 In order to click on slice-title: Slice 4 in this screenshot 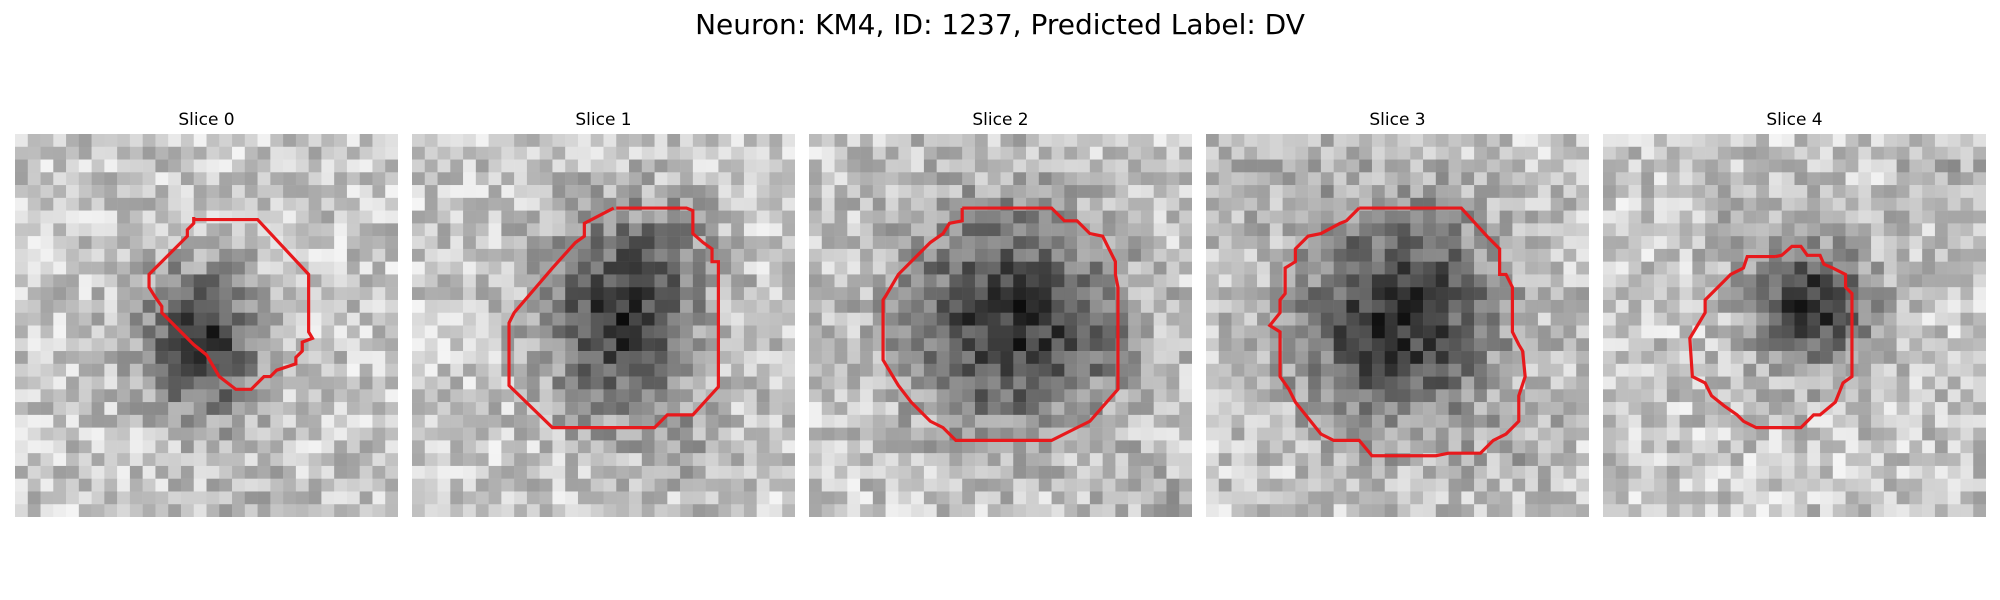, I will do `click(1794, 120)`.